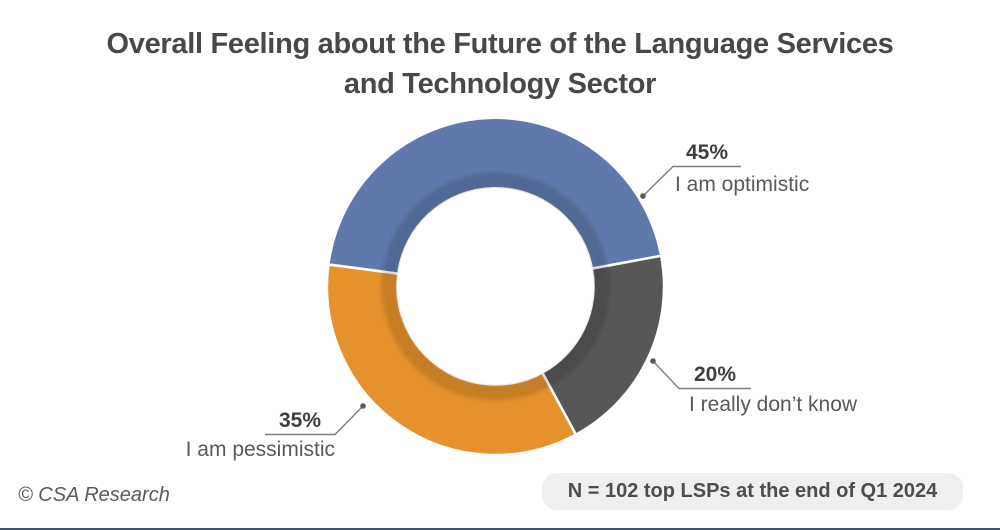 Image resolution: width=1000 pixels, height=530 pixels. I want to click on sample-note-badge: N = 102 top LSPs at the end of Q1 2024, so click(752, 491).